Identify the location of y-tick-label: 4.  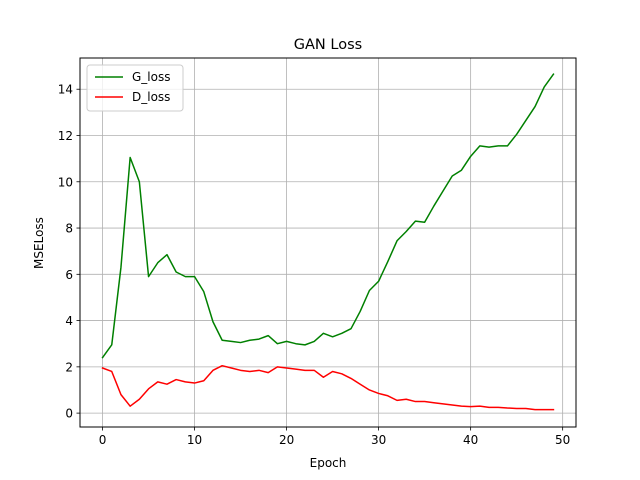
(69, 321).